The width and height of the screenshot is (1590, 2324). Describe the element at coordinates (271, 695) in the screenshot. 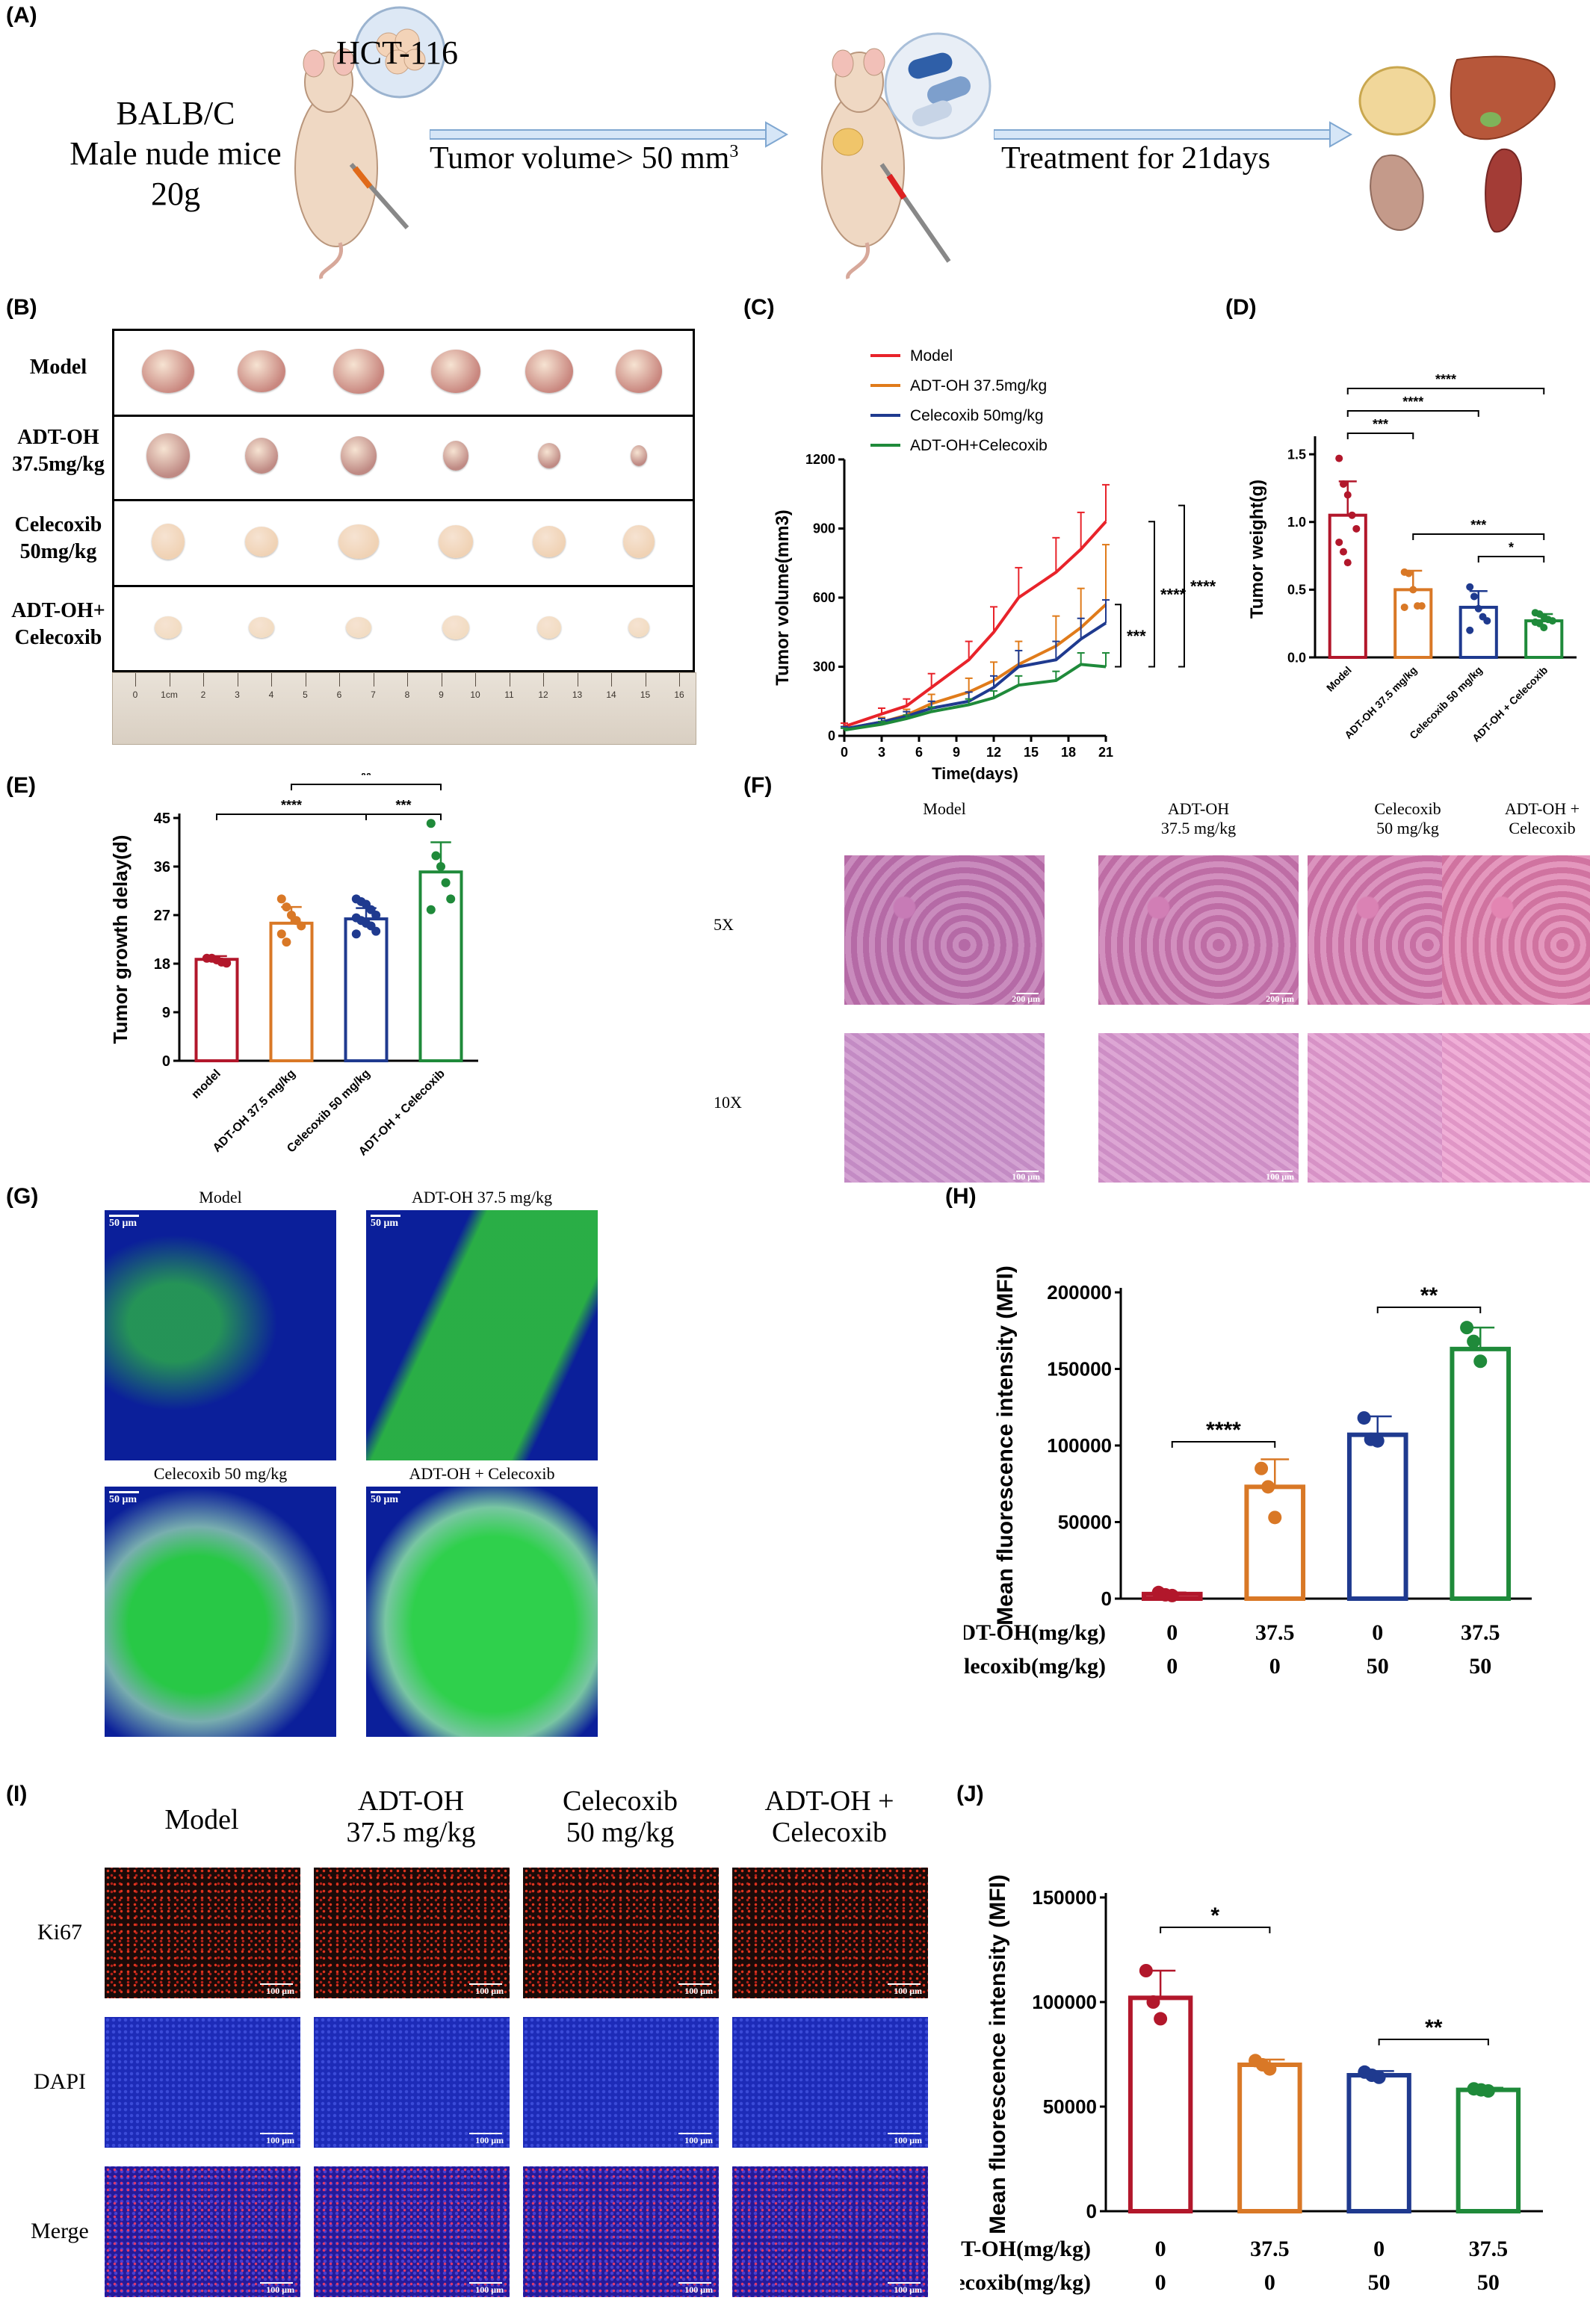

I see `ruler-tick-label: 4` at that location.